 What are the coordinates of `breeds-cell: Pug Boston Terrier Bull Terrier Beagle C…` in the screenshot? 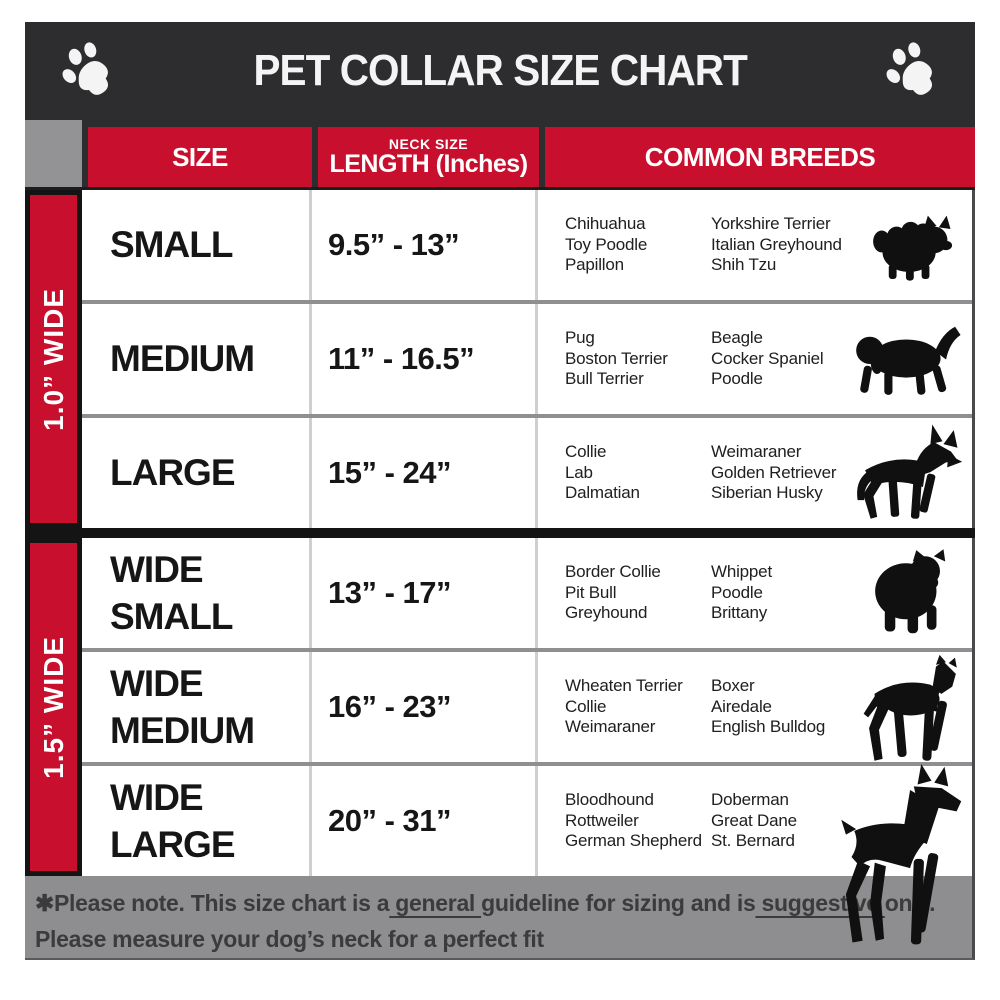 It's located at (755, 359).